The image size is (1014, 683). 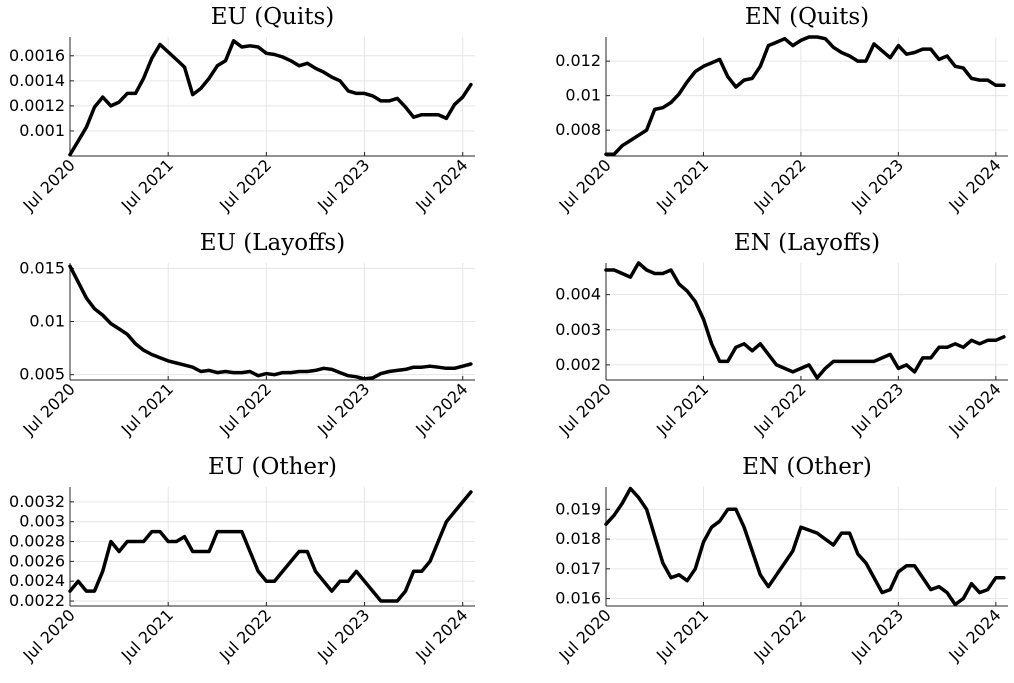 What do you see at coordinates (578, 538) in the screenshot?
I see `y-tick-label: 0.018` at bounding box center [578, 538].